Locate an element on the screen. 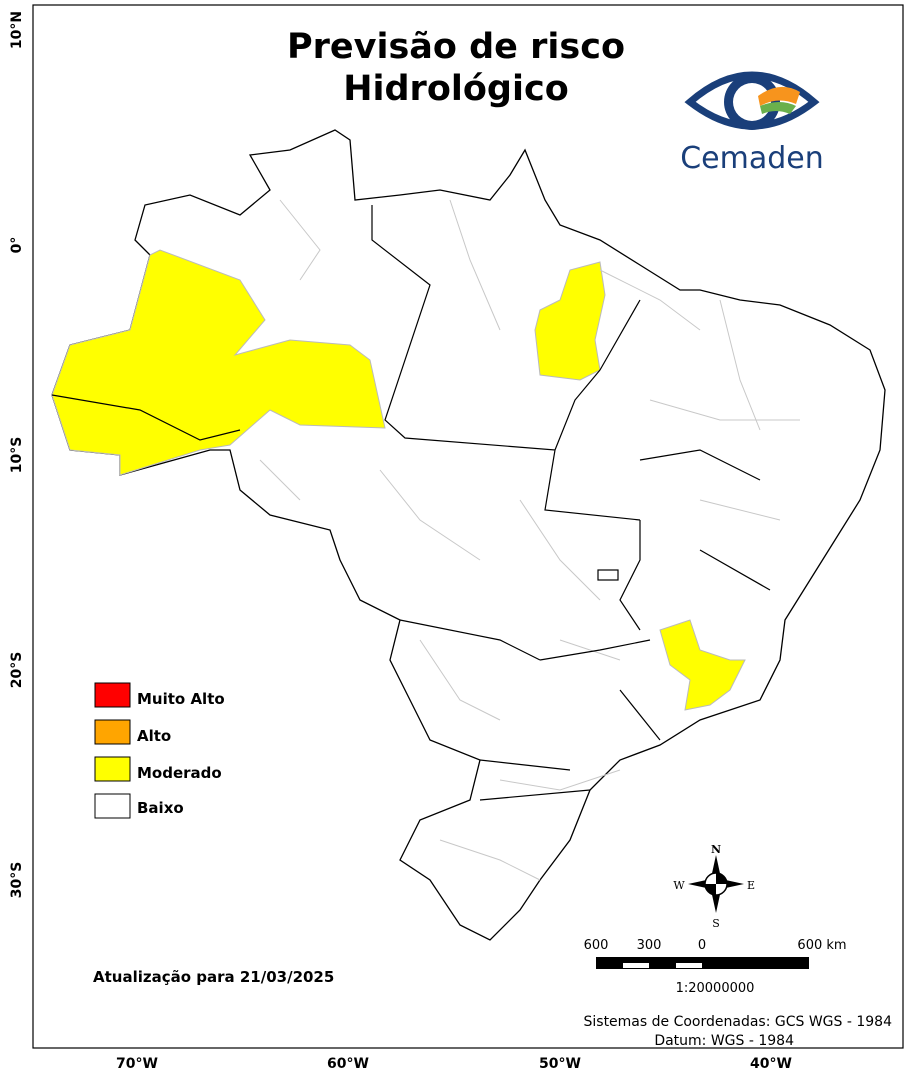 This screenshot has height=1080, width=916. logo-text: Cemaden is located at coordinates (752, 158).